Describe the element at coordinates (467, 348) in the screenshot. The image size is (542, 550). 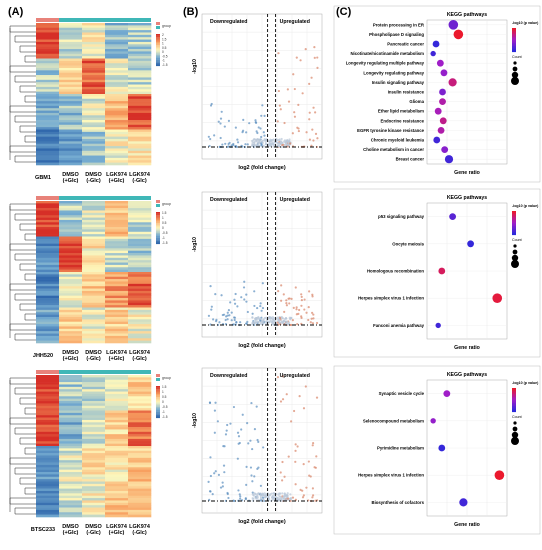
I see `kegg-xlabel: Gene ratio` at that location.